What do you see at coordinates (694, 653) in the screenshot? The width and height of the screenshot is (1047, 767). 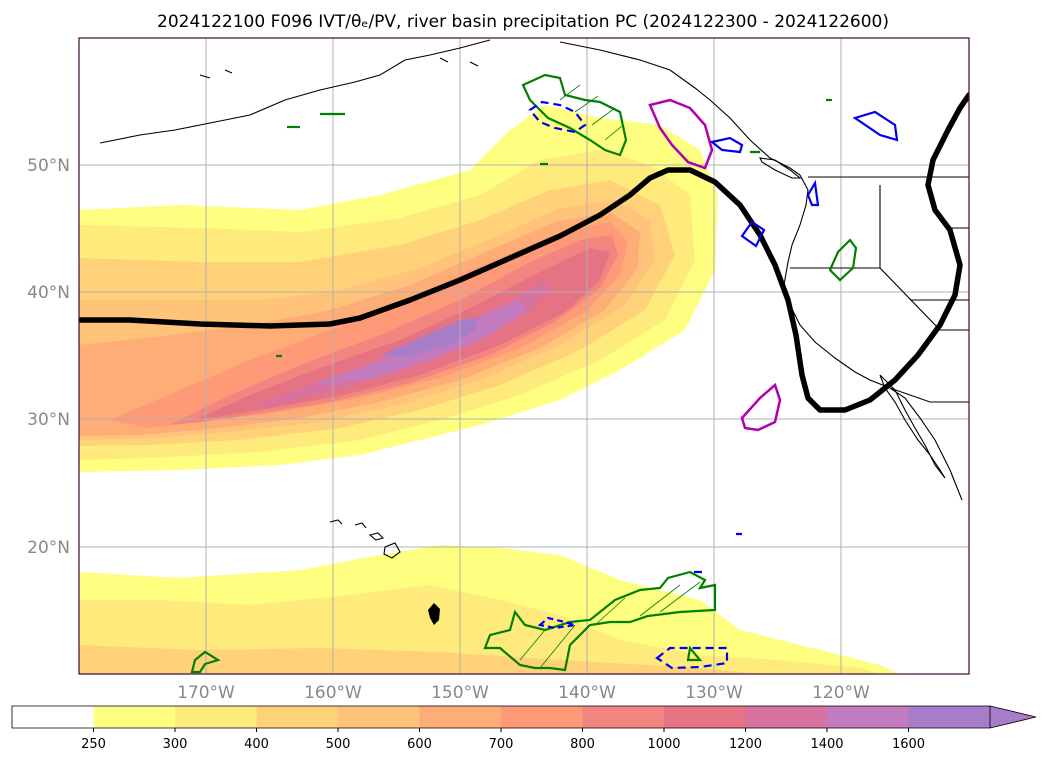 I see `pc-pos-south-east` at bounding box center [694, 653].